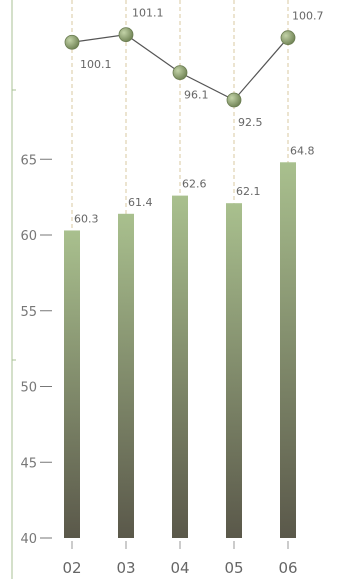 The width and height of the screenshot is (340, 579). Describe the element at coordinates (140, 202) in the screenshot. I see `bar-value-label: 61.4` at that location.